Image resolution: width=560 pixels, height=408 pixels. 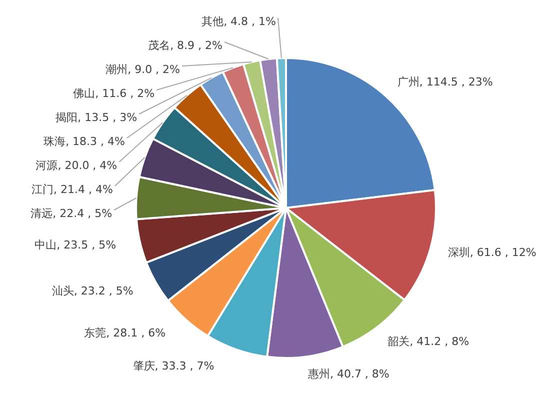 I want to click on slice-label: 潮州, 9.0 , 2%, so click(x=143, y=69).